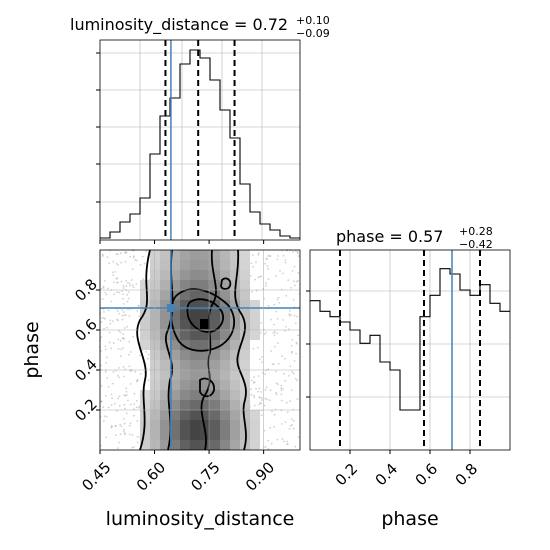  I want to click on p3-xtick-label-2: 0.6, so click(427, 475).